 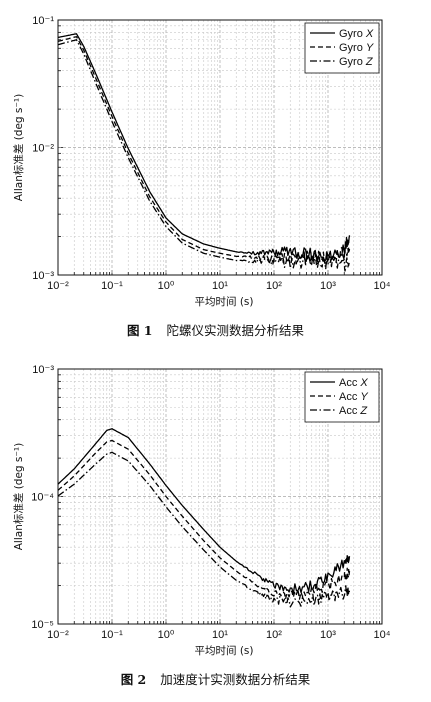 I want to click on legend-label: Acc Y, so click(x=353, y=397).